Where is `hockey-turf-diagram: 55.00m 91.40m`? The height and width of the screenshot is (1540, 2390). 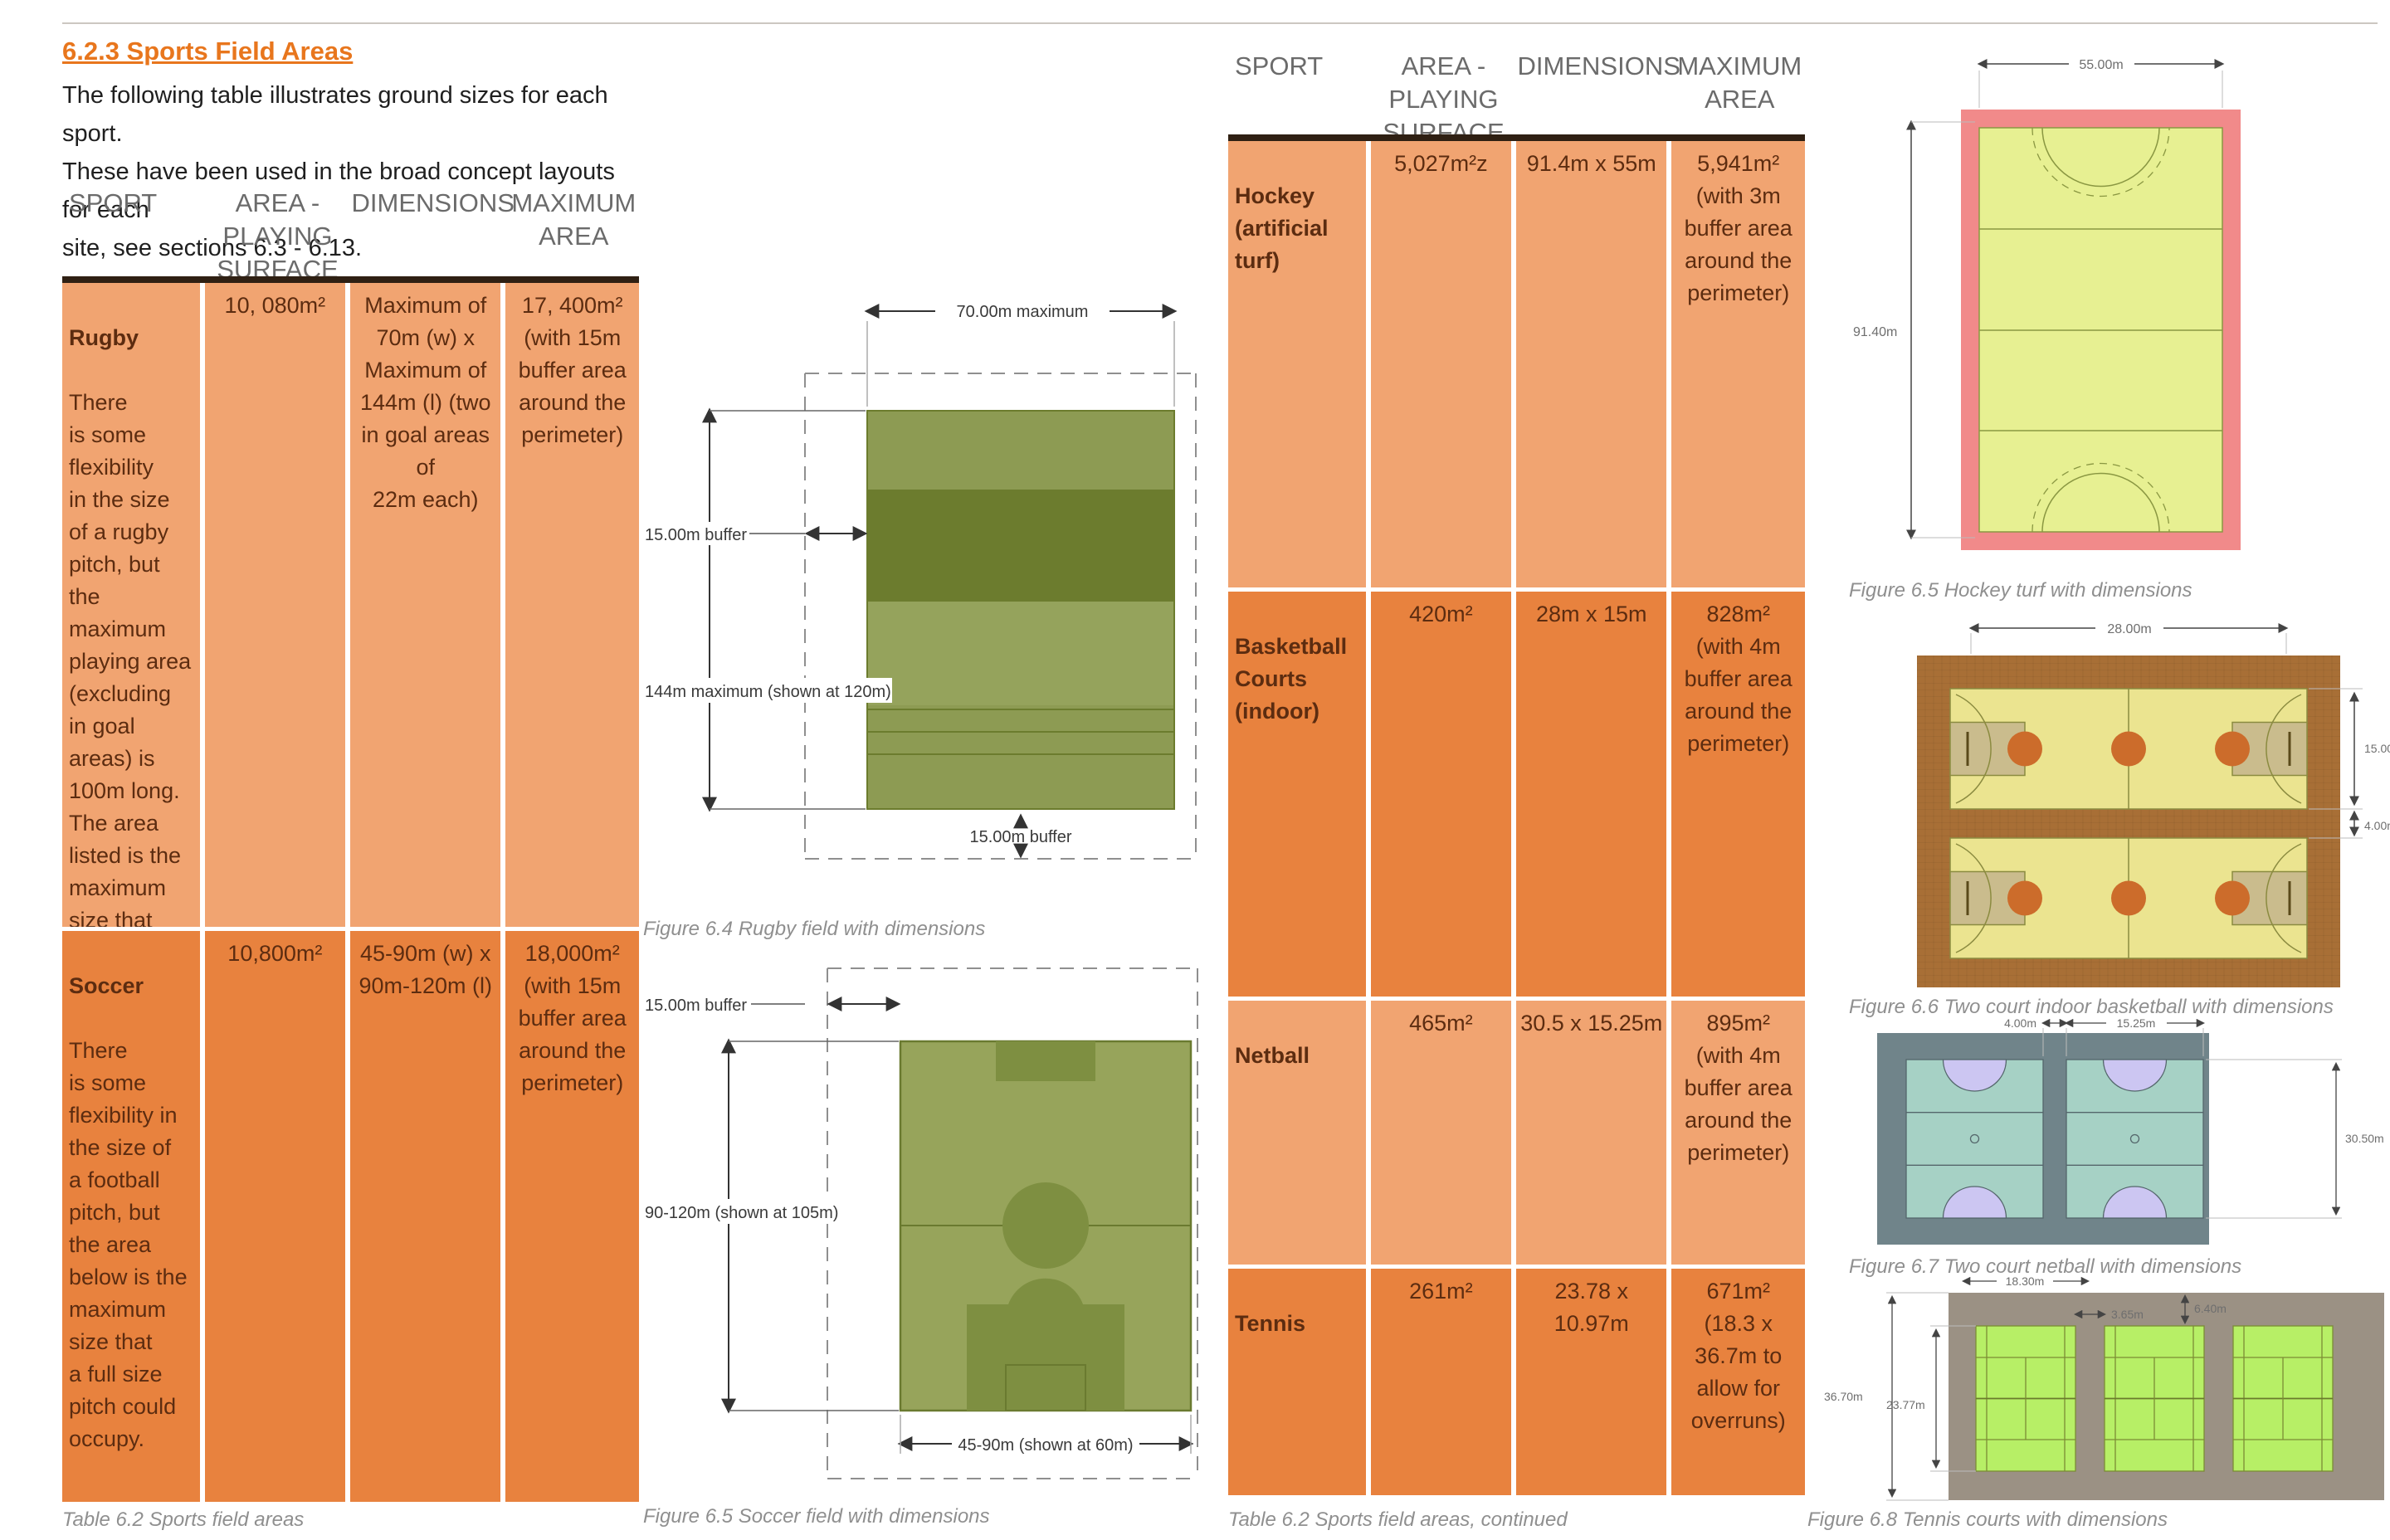 hockey-turf-diagram: 55.00m 91.40m is located at coordinates (2047, 304).